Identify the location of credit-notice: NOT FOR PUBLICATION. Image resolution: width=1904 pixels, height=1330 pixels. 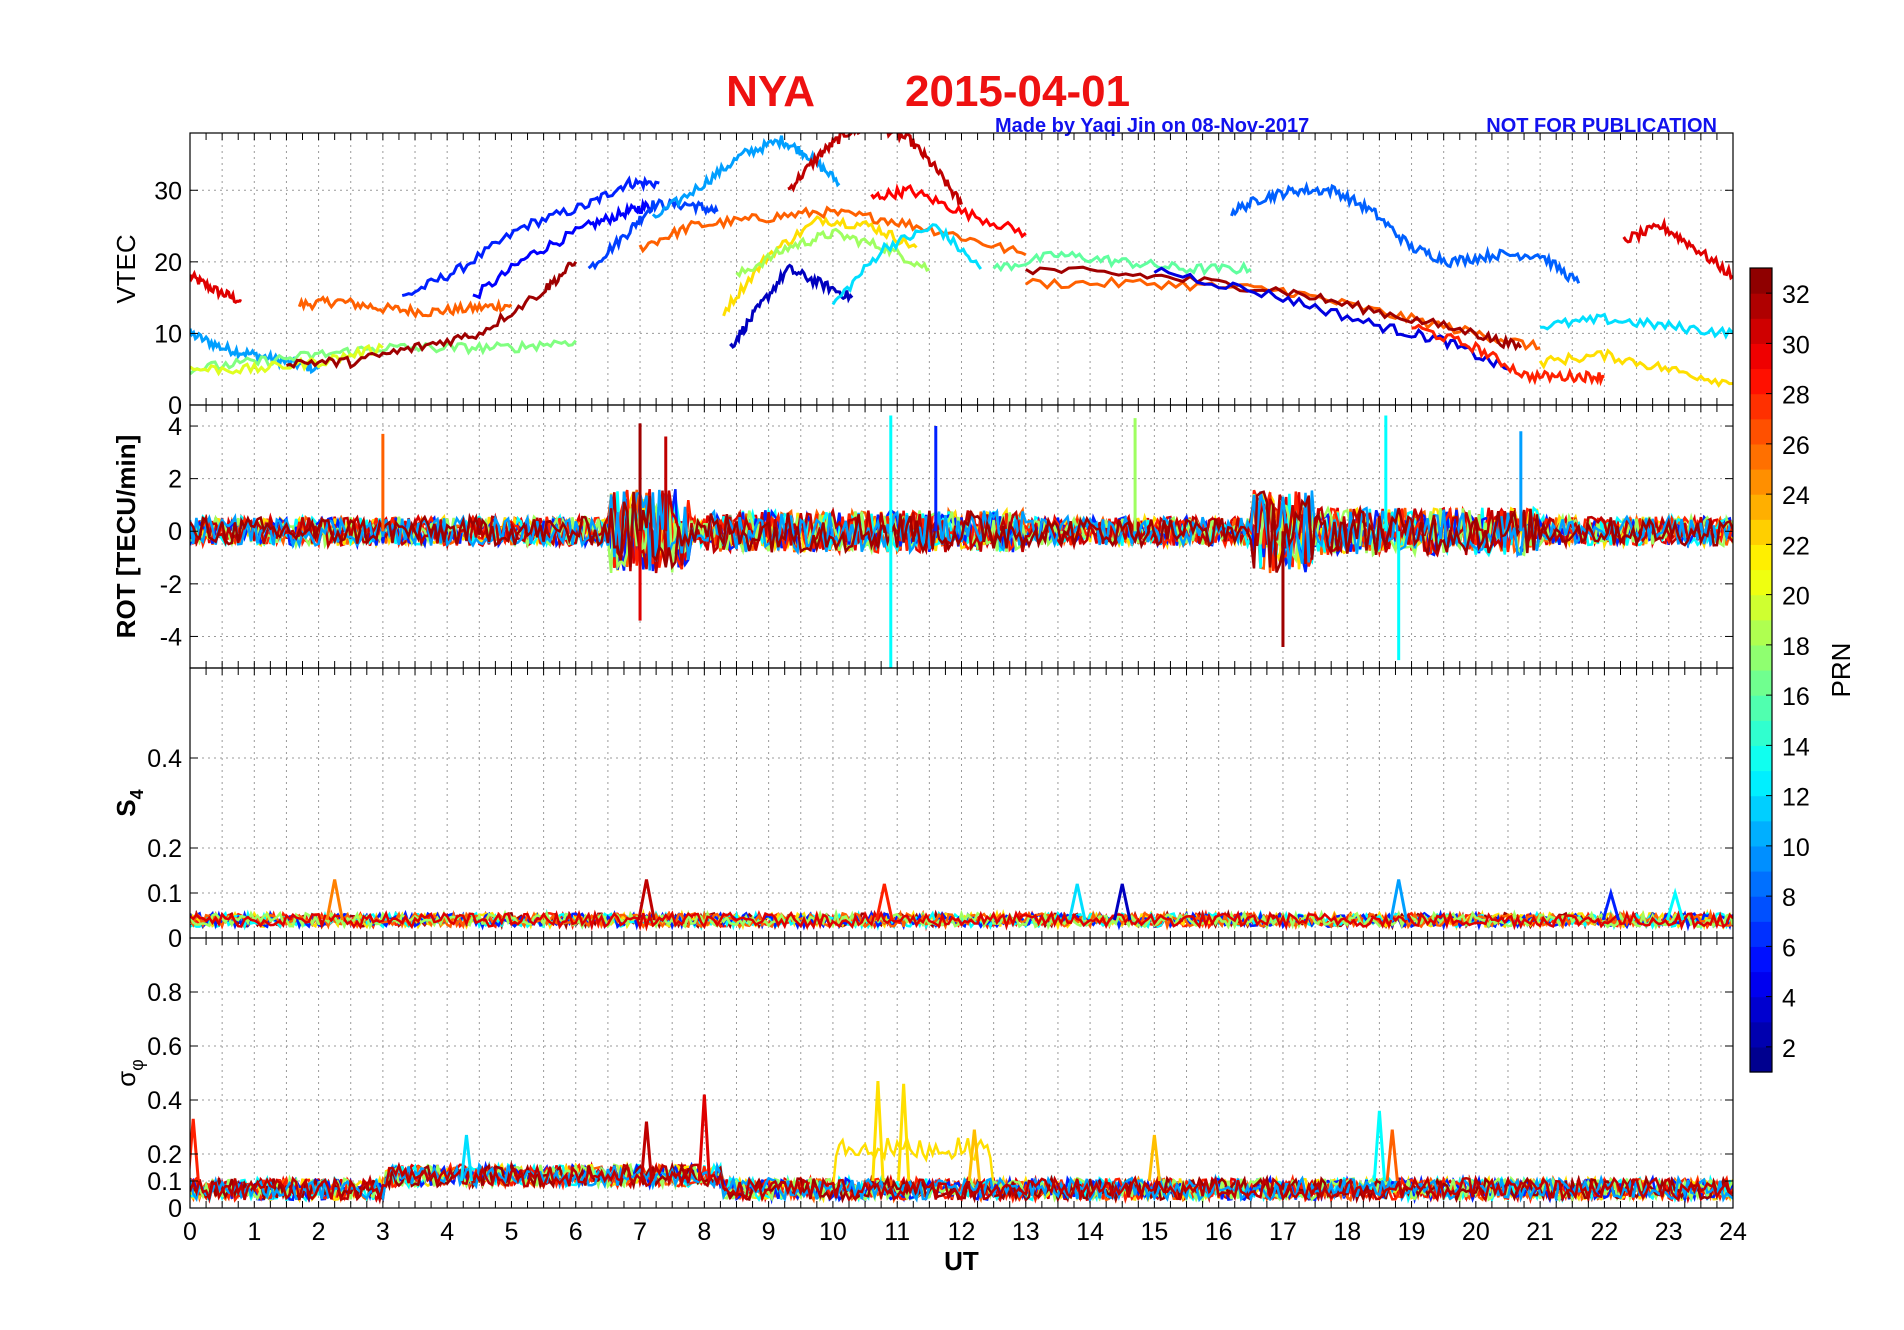
(1601, 126).